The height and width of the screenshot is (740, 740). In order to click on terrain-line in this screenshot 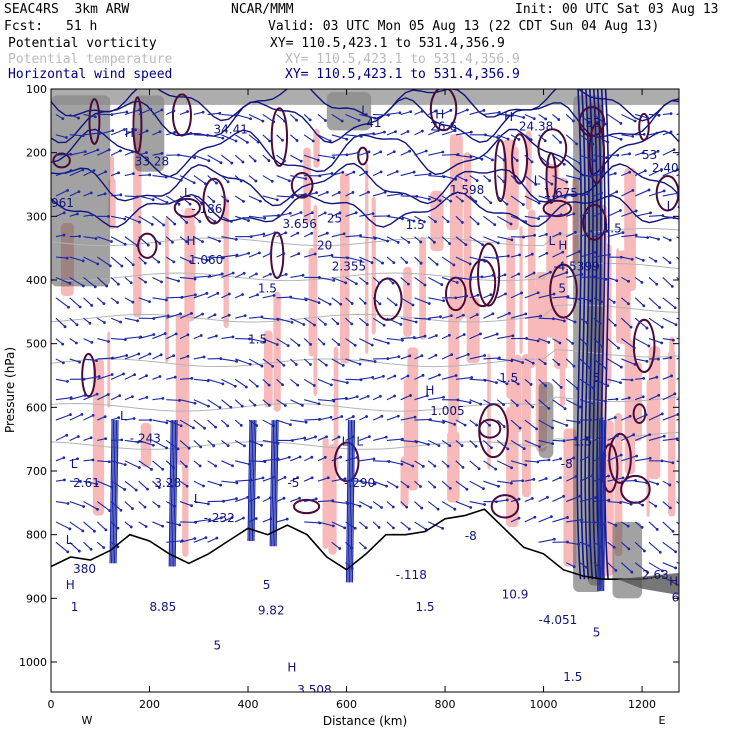, I will do `click(365, 547)`.